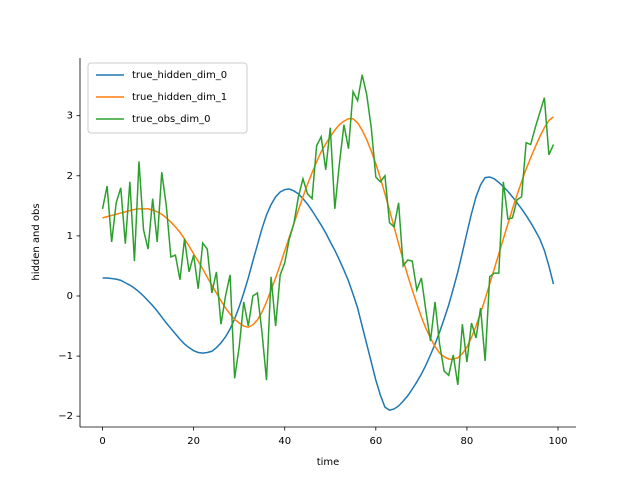 The height and width of the screenshot is (484, 640). I want to click on x-tick-label: 80, so click(467, 441).